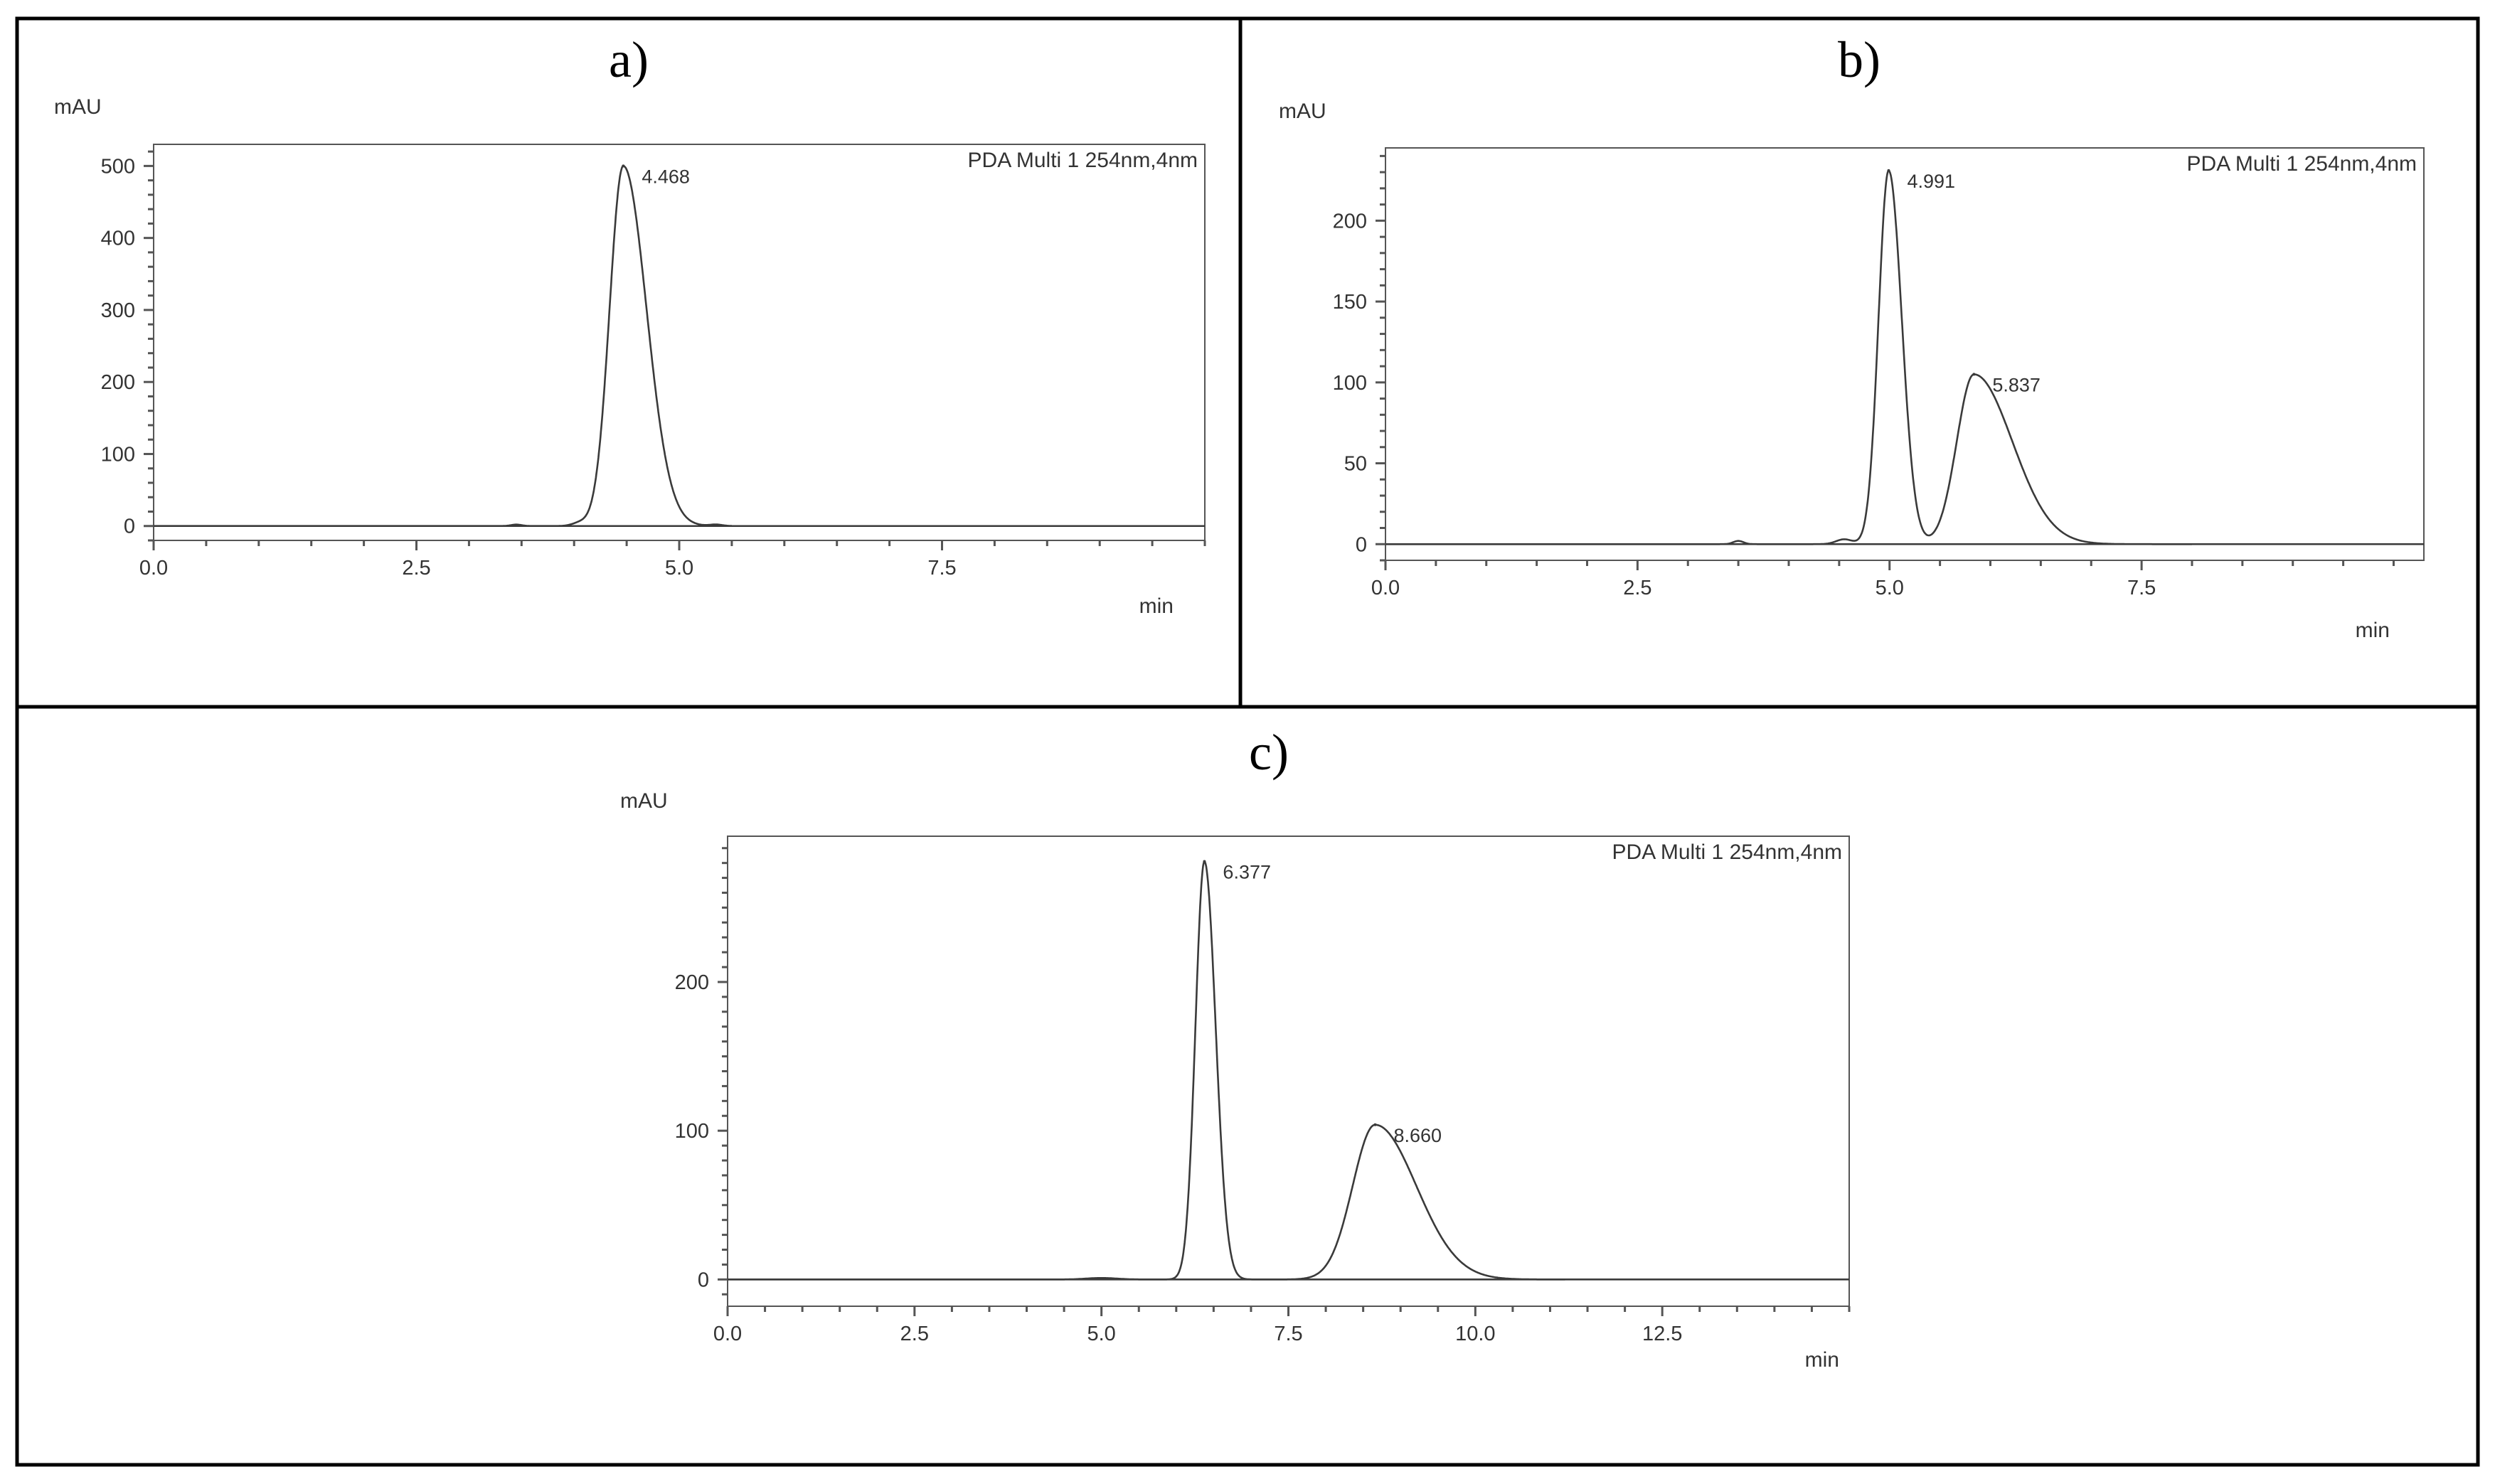 The width and height of the screenshot is (2495, 1484). Describe the element at coordinates (2373, 630) in the screenshot. I see `x-unit-label-b: min` at that location.